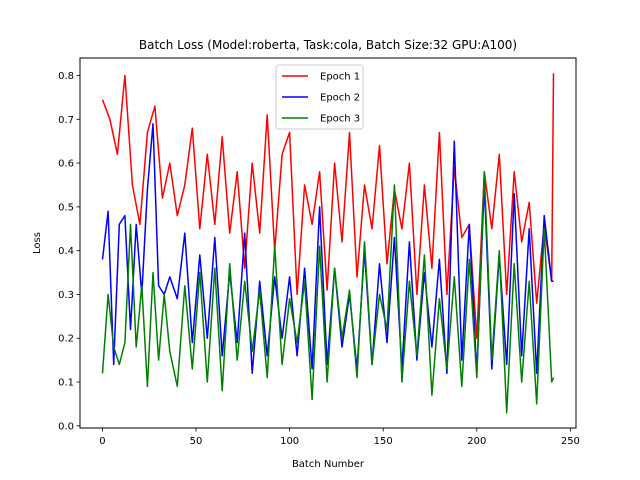 Image resolution: width=640 pixels, height=480 pixels. What do you see at coordinates (66, 295) in the screenshot?
I see `y-tick-label: 0.3` at bounding box center [66, 295].